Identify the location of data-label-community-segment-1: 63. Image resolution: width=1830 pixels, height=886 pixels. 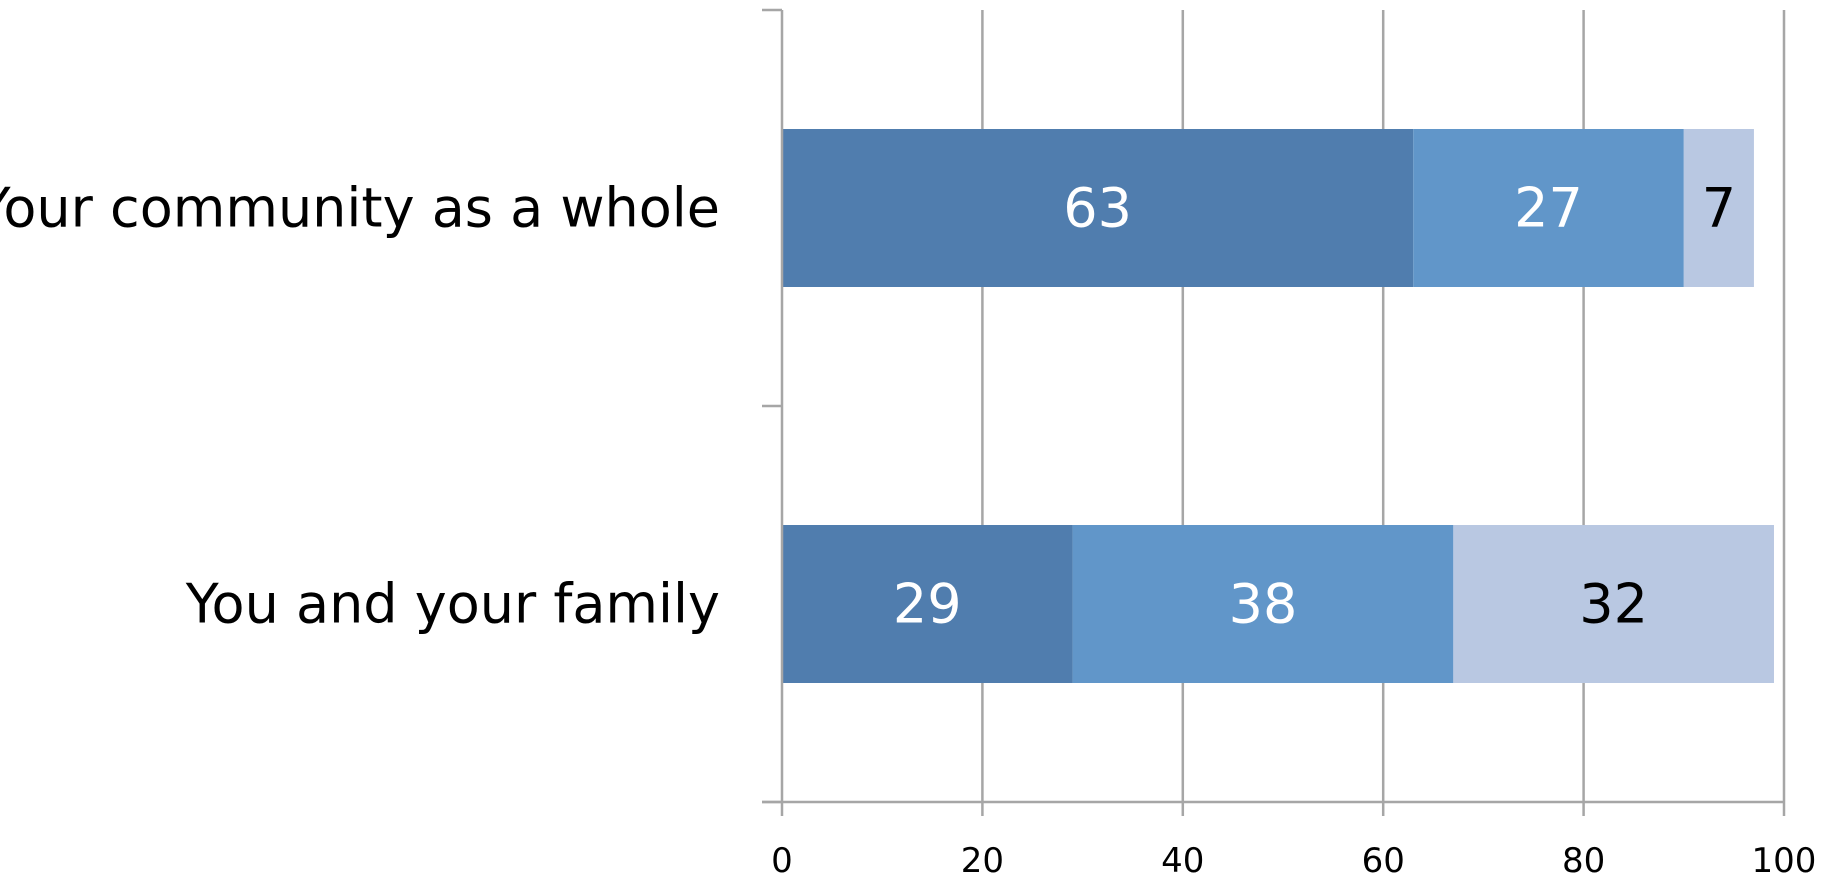
(1097, 208).